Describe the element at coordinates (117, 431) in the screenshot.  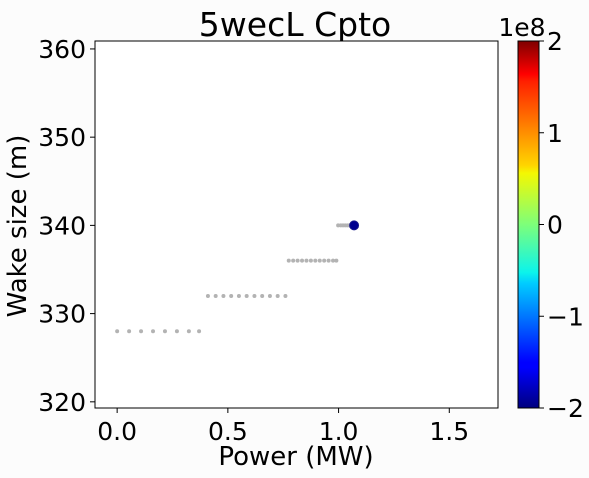
I see `x-tick-label: 0.0` at that location.